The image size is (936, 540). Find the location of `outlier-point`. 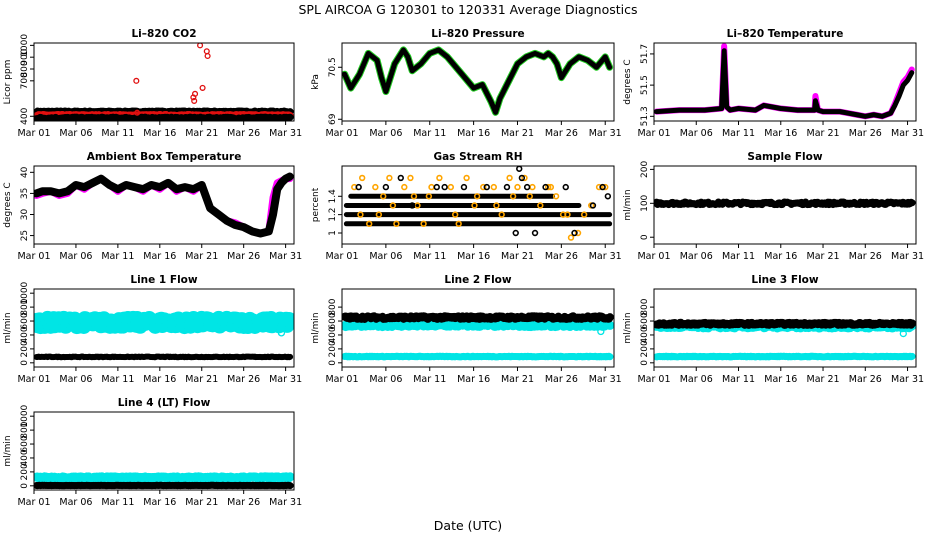

outlier-point is located at coordinates (903, 333).